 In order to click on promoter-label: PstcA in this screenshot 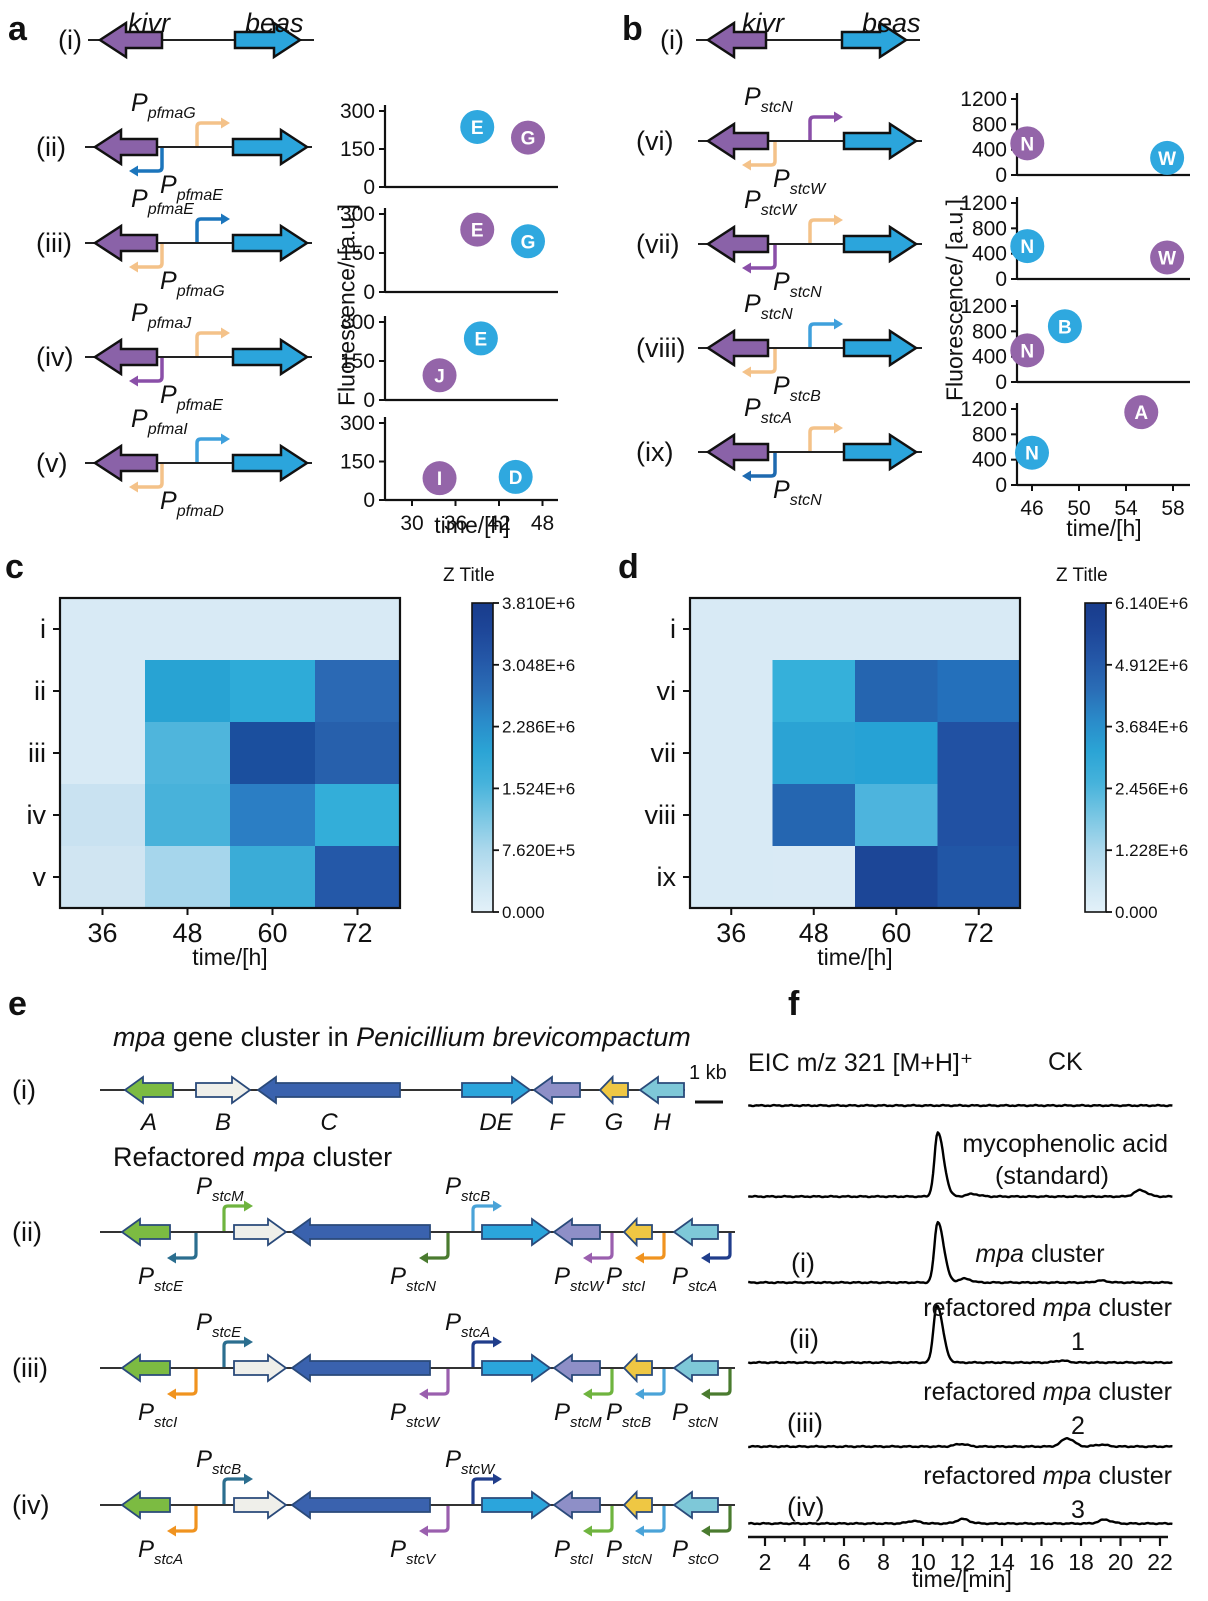, I will do `click(694, 1279)`.